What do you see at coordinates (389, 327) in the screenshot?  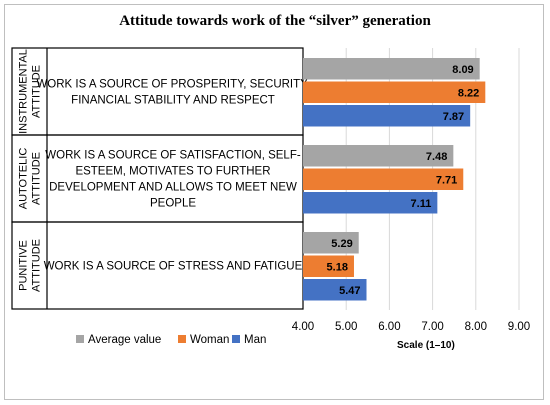 I see `x-tick-label: 6.00` at bounding box center [389, 327].